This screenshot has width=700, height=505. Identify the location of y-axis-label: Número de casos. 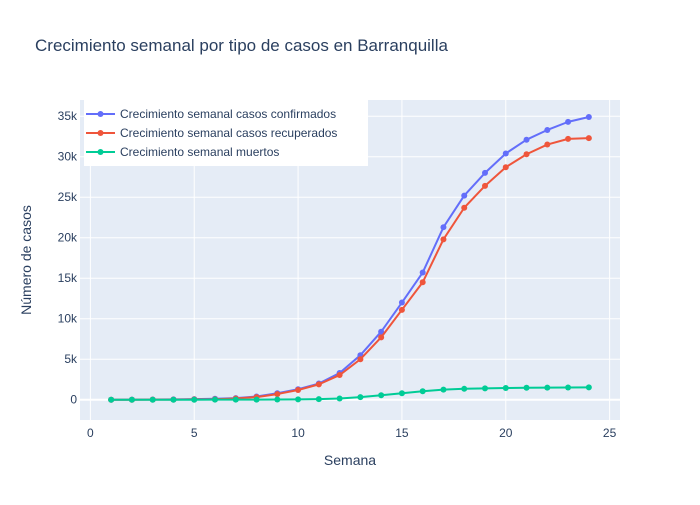
(26, 260).